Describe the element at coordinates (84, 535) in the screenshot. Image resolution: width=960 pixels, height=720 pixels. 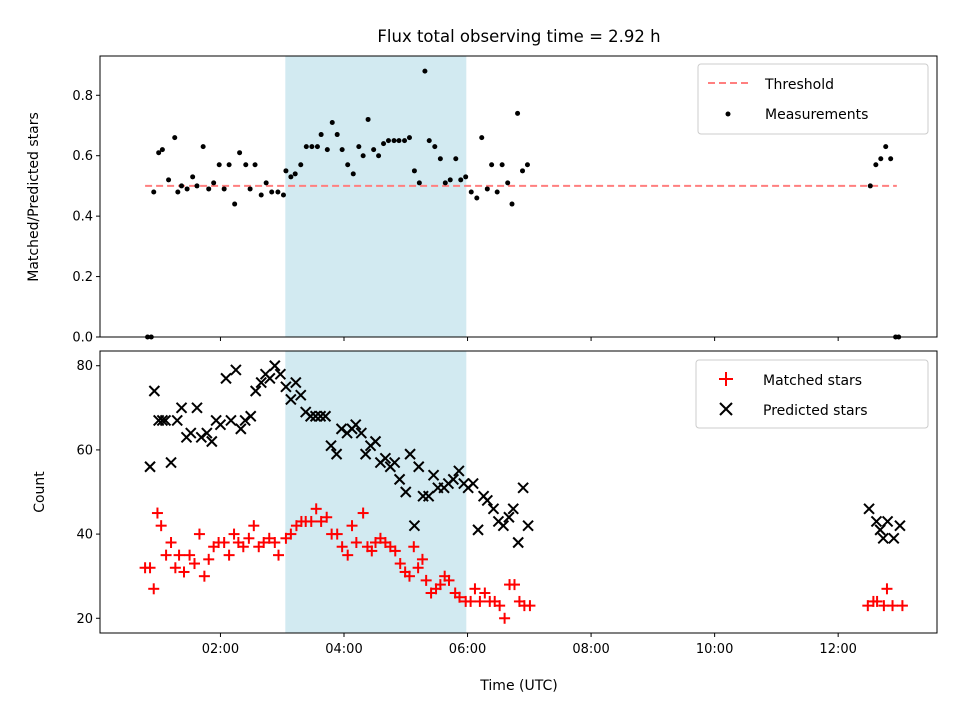
I see `y-tick-label: 40` at that location.